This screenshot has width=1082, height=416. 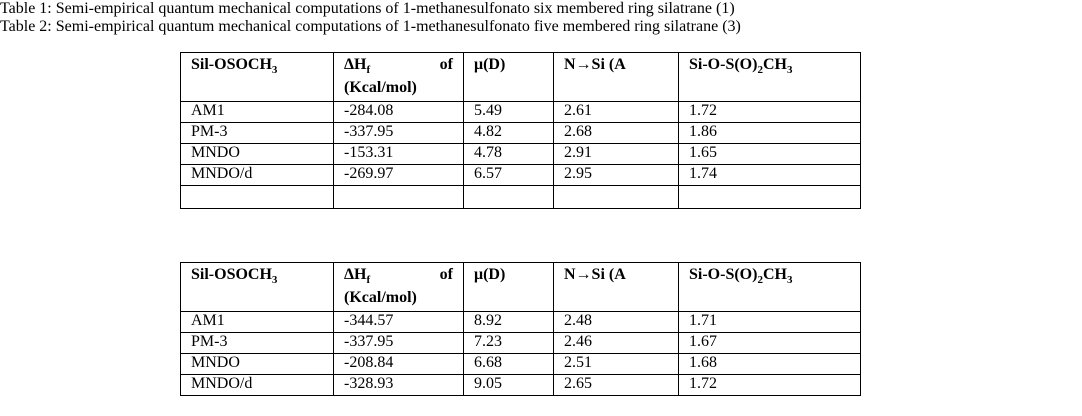 I want to click on table-row: MNDO -208.84 6.68 2.51 1.68, so click(x=520, y=364).